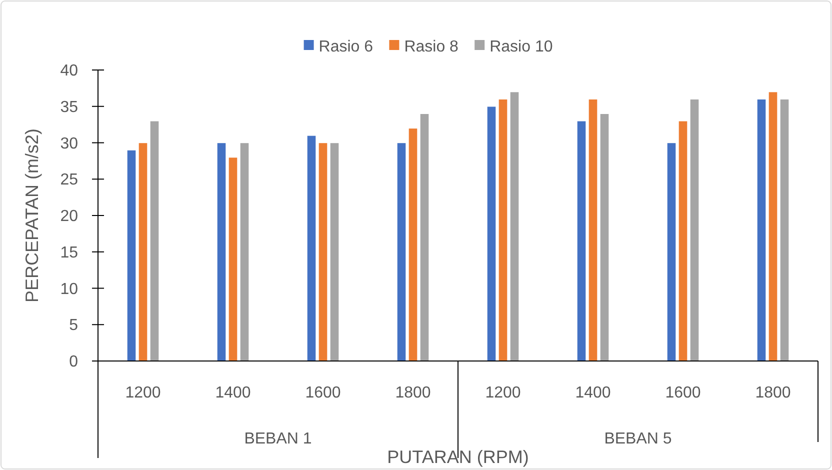 This screenshot has width=832, height=470. Describe the element at coordinates (69, 217) in the screenshot. I see `y-tick-label: 20` at that location.